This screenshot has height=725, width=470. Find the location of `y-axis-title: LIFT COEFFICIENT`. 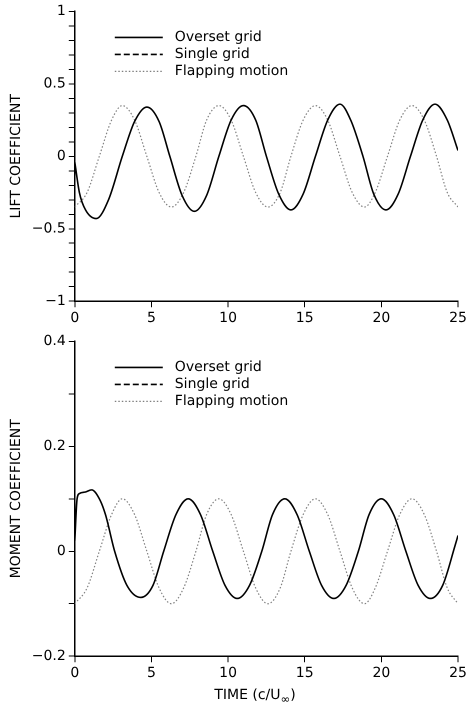

y-axis-title: LIFT COEFFICIENT is located at coordinates (16, 156).